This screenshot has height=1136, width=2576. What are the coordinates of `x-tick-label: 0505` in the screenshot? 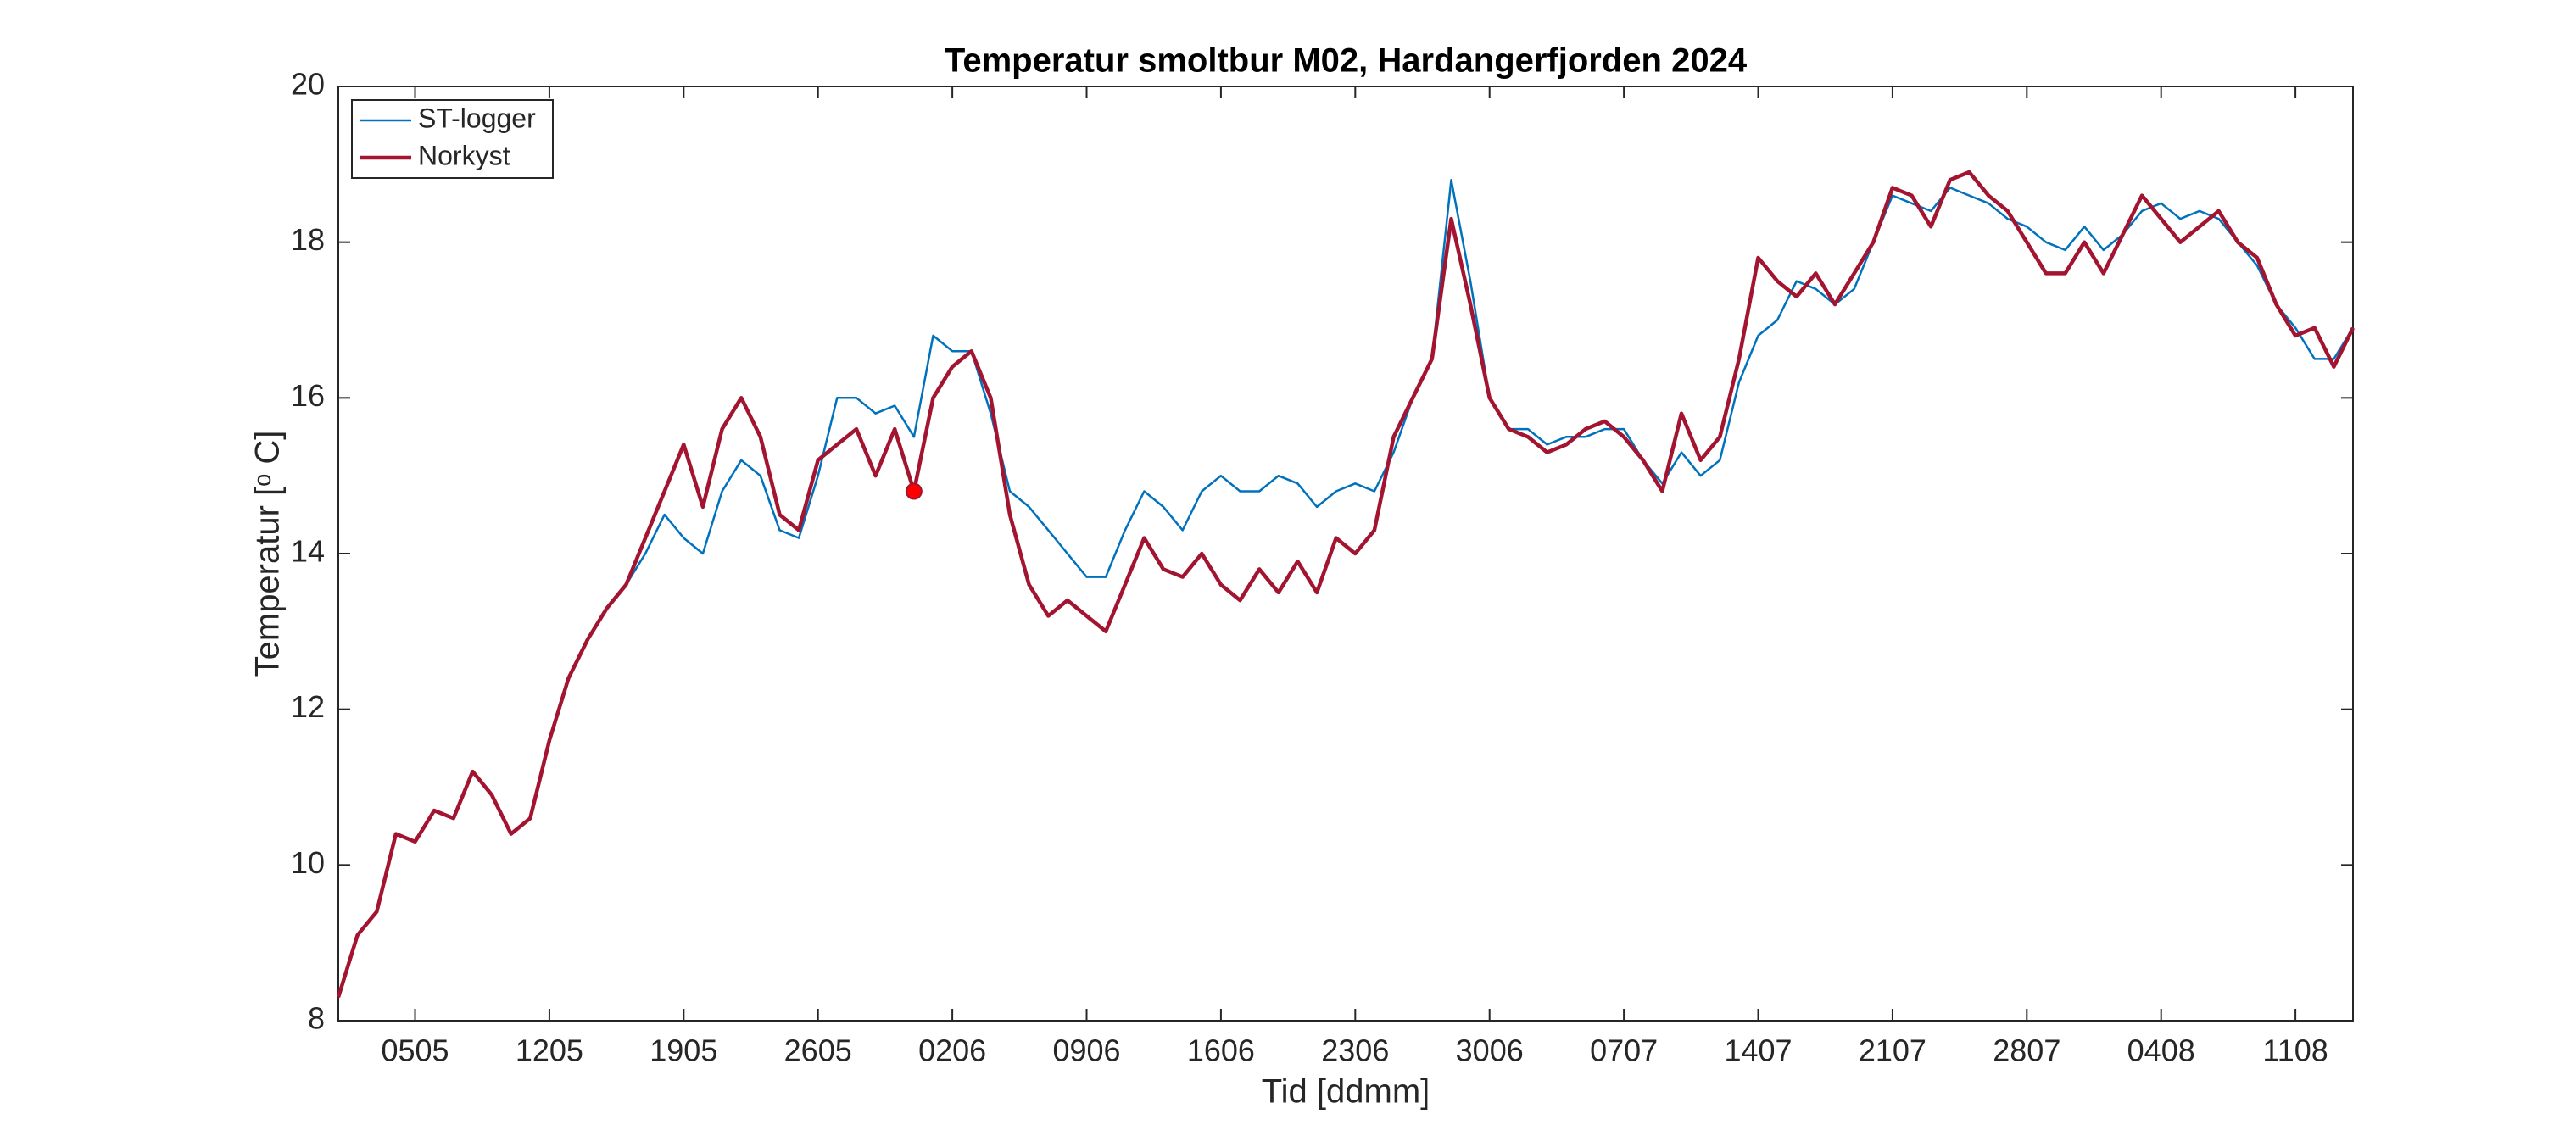 It's located at (415, 1050).